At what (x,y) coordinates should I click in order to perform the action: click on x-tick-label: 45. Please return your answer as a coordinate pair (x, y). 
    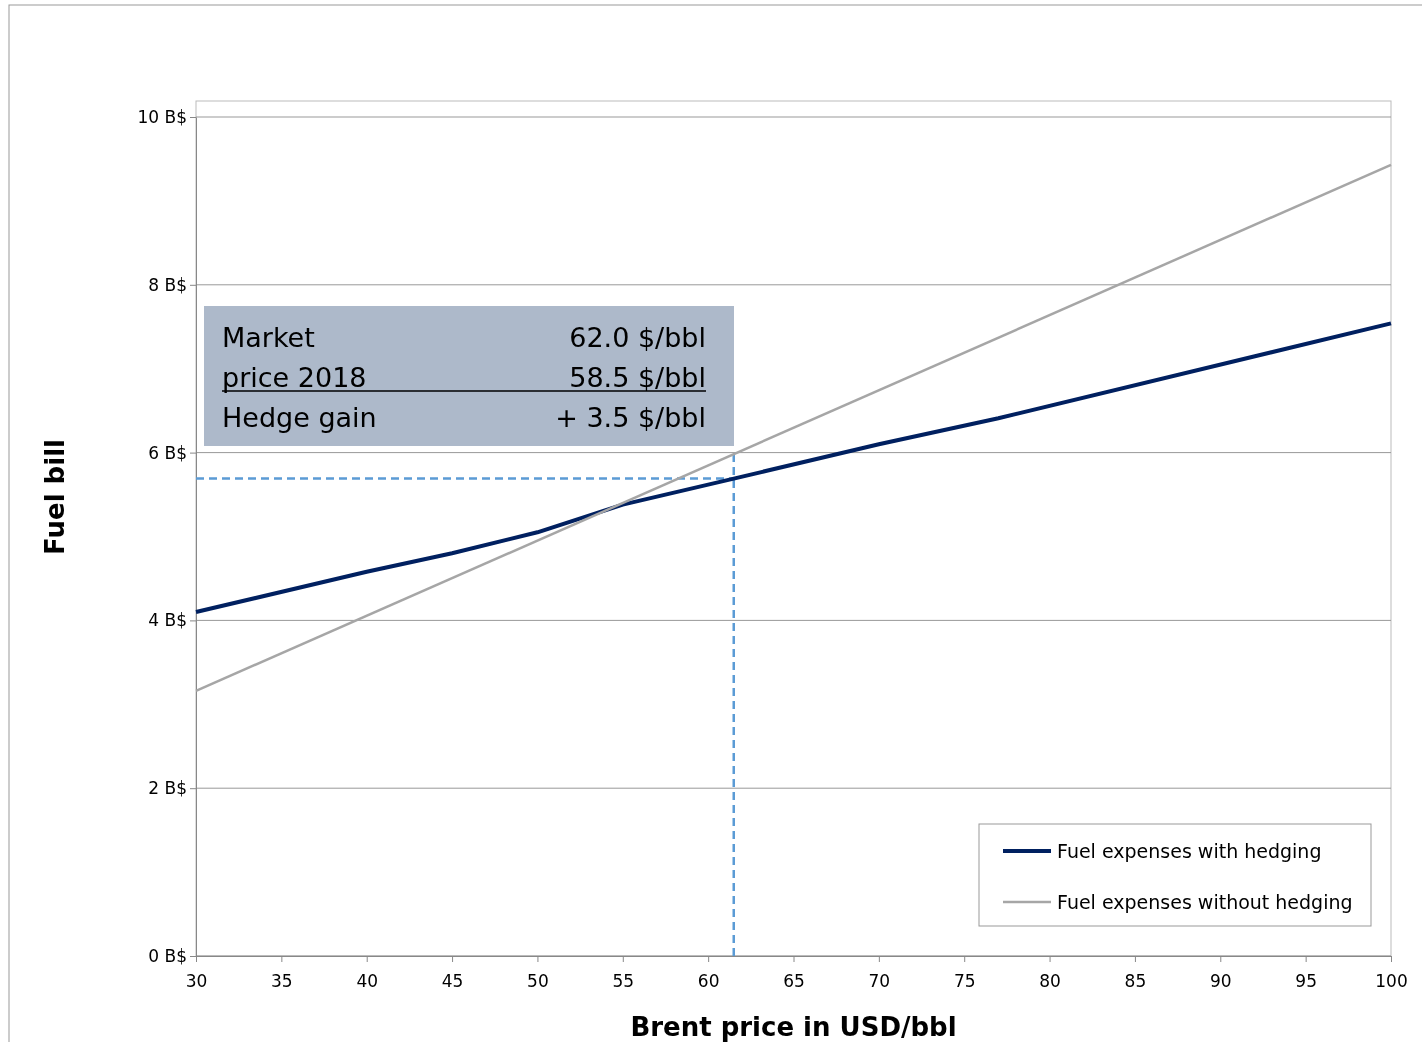
    Looking at the image, I should click on (452, 981).